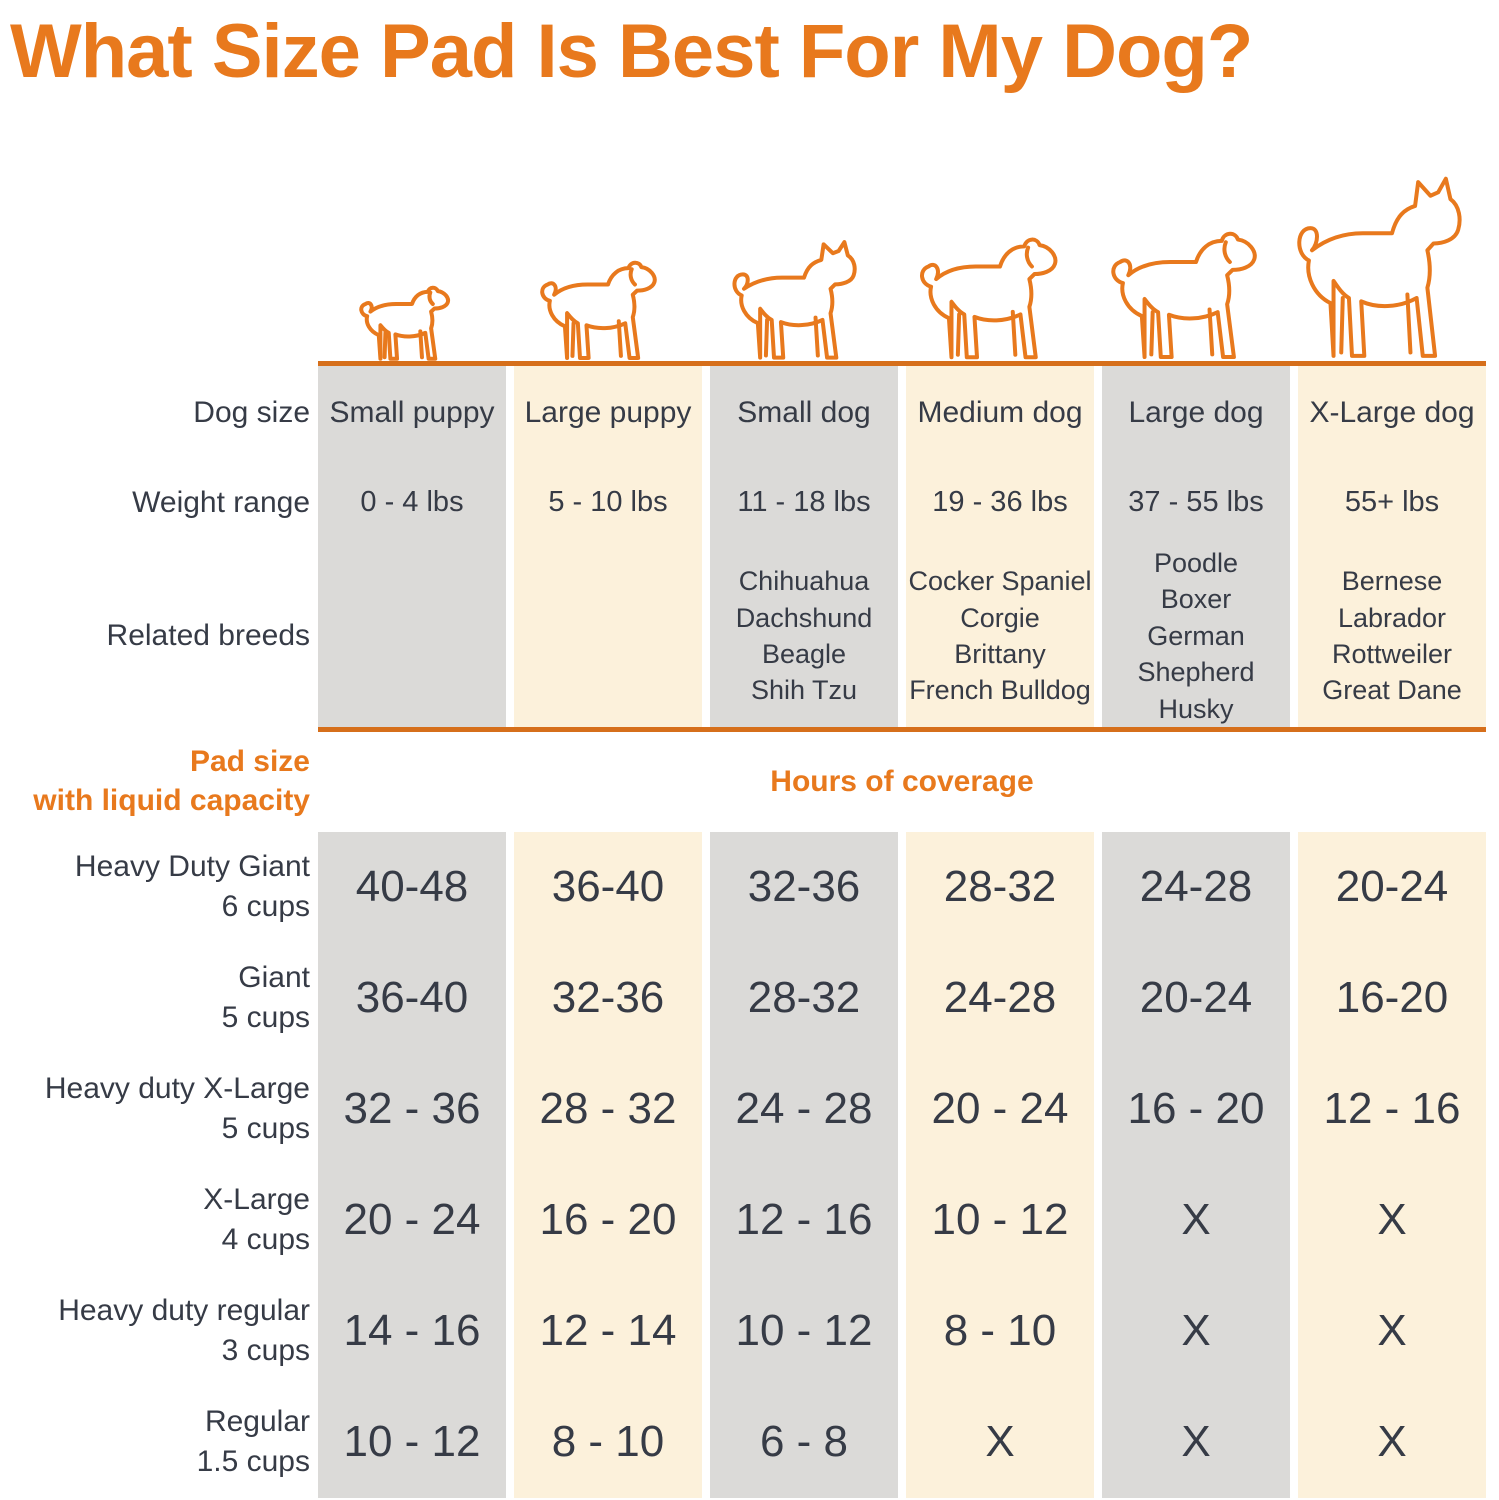  I want to click on row-label-related-breeds: Related breeds, so click(208, 636).